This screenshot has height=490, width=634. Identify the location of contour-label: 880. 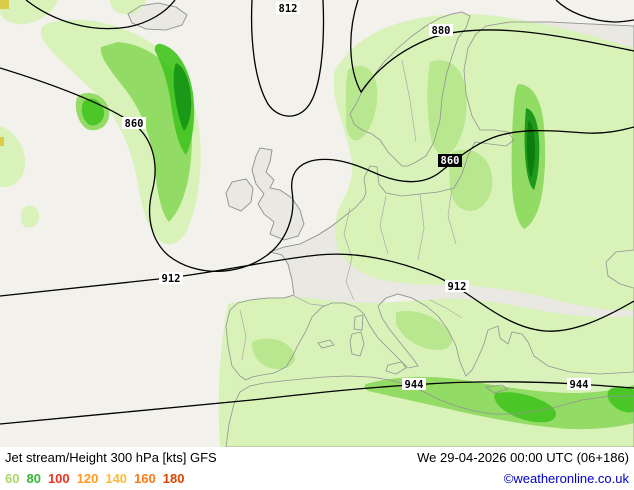
(441, 30).